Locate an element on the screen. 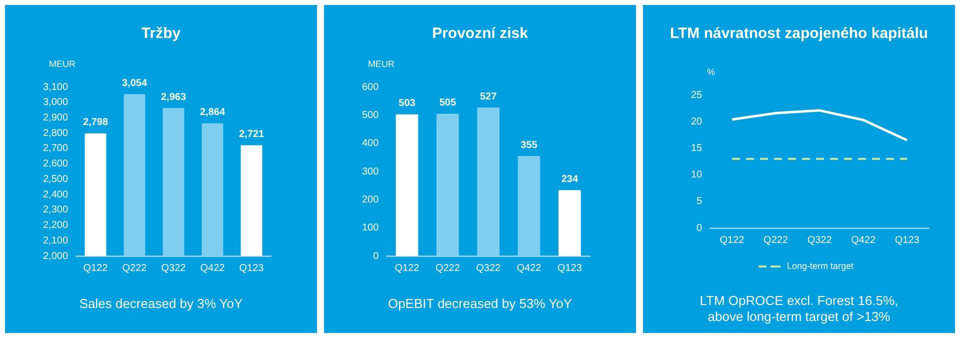 The image size is (960, 340). text: Sales decreased by 3% YoY is located at coordinates (161, 304).